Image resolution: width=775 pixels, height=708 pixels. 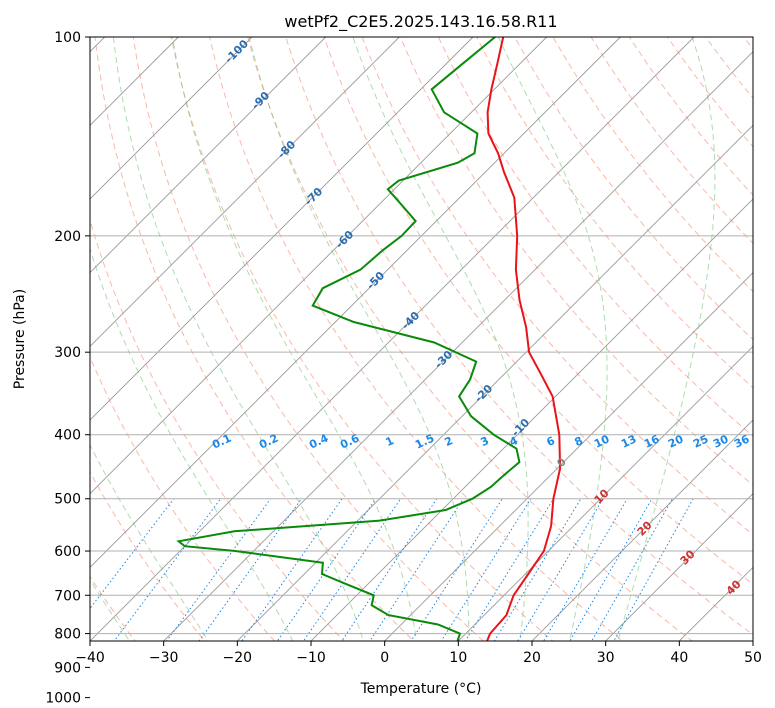 I want to click on y-tick-label: 500, so click(x=67, y=500).